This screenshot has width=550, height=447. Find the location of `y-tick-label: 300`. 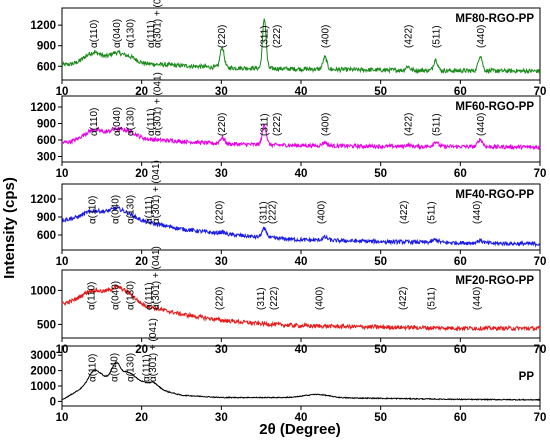

y-tick-label: 300 is located at coordinates (46, 158).